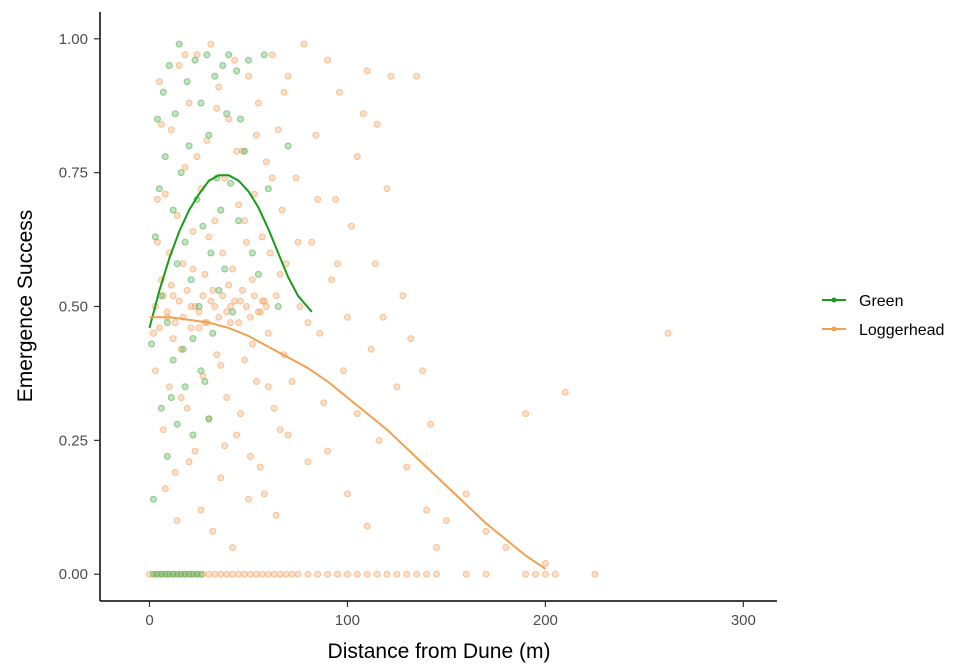  What do you see at coordinates (149, 620) in the screenshot?
I see `x-tick-label: 0` at bounding box center [149, 620].